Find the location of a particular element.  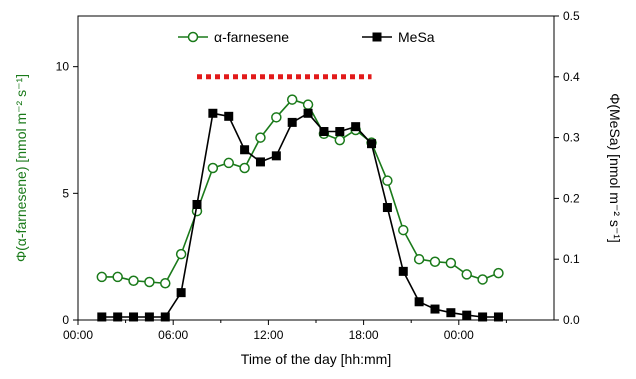

y-axis-right: 0.0 0.1 0.2 0.3 0.4 0.5 is located at coordinates (567, 168).